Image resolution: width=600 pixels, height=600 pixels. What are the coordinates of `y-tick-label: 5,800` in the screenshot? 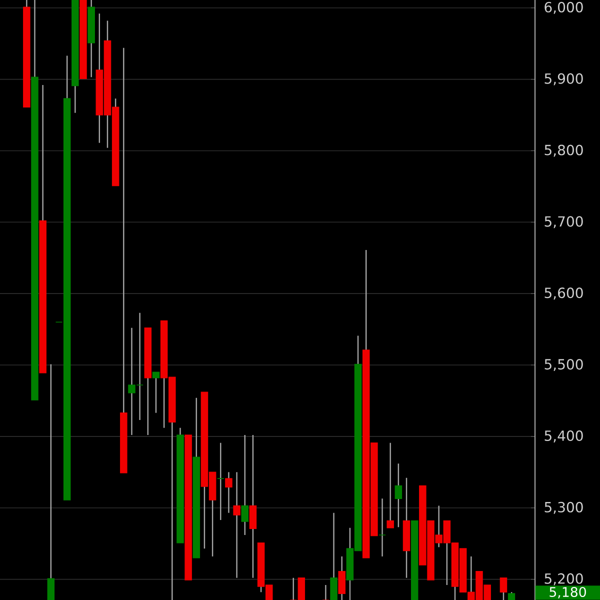 It's located at (563, 150).